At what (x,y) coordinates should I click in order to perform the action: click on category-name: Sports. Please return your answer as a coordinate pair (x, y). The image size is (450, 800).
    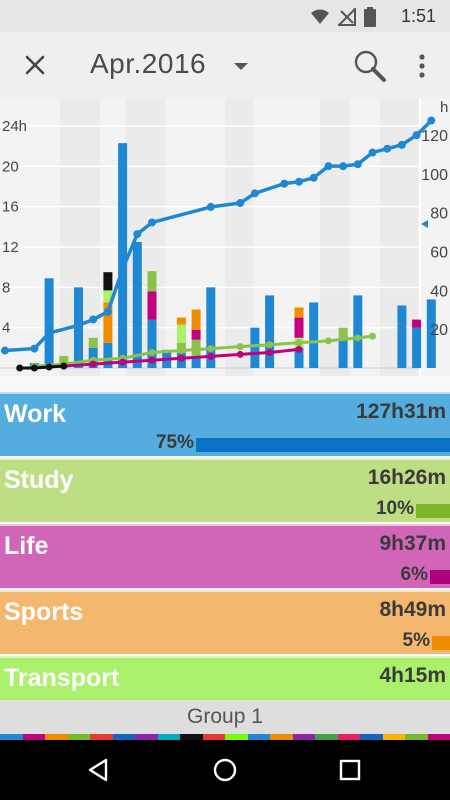
    Looking at the image, I should click on (44, 612).